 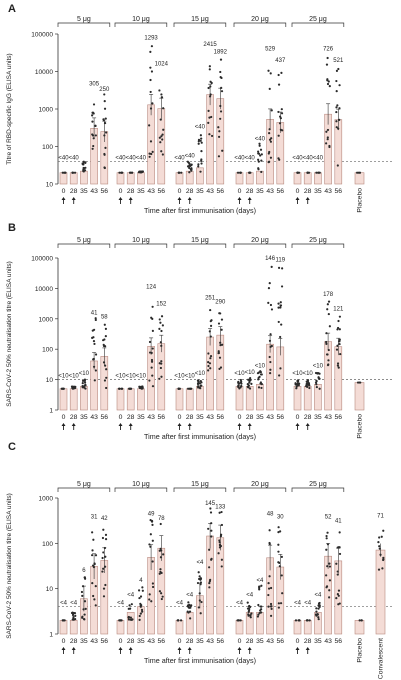 What do you see at coordinates (44, 72) in the screenshot?
I see `y-tick-label: 10000` at bounding box center [44, 72].